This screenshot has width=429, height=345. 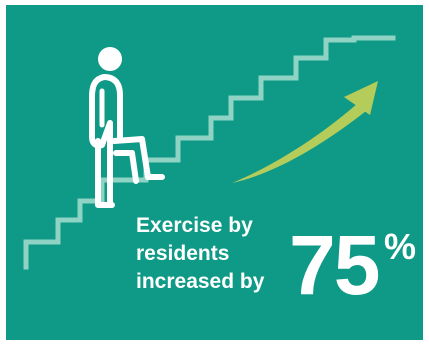 I want to click on stat-caption: Exercise by residents increased by, so click(x=216, y=254).